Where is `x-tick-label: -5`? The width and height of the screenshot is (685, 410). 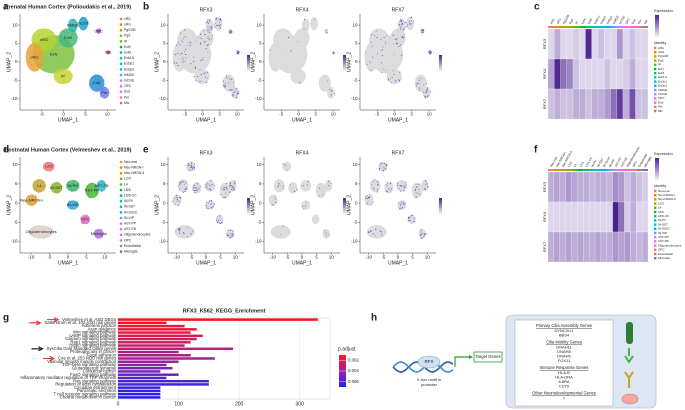 x-tick-label: -5 is located at coordinates (377, 114).